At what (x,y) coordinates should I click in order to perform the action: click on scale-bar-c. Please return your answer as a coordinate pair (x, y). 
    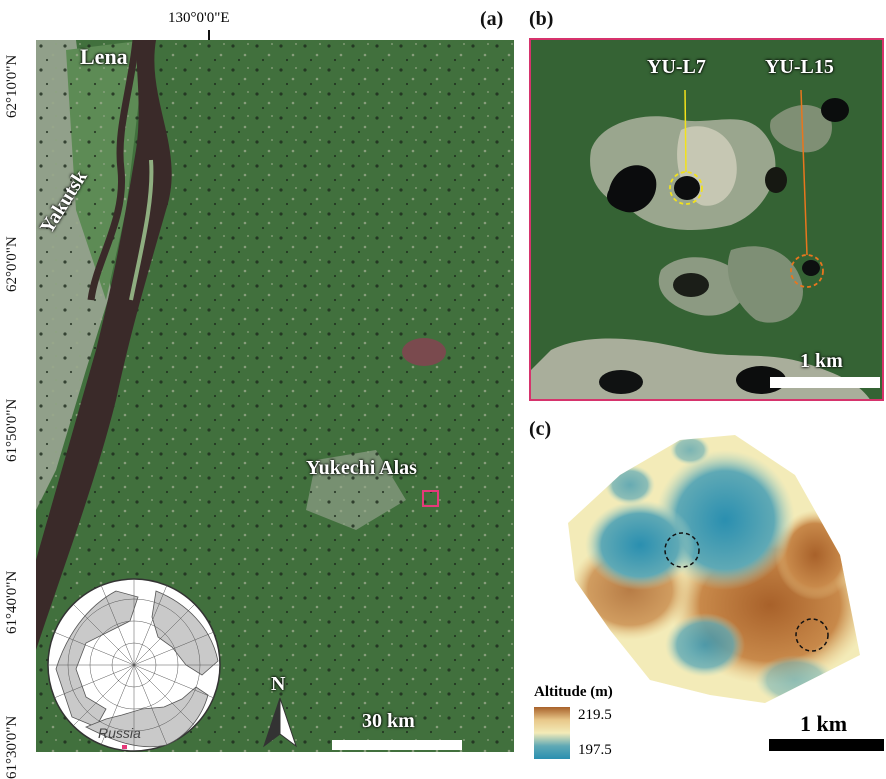
    Looking at the image, I should click on (826, 745).